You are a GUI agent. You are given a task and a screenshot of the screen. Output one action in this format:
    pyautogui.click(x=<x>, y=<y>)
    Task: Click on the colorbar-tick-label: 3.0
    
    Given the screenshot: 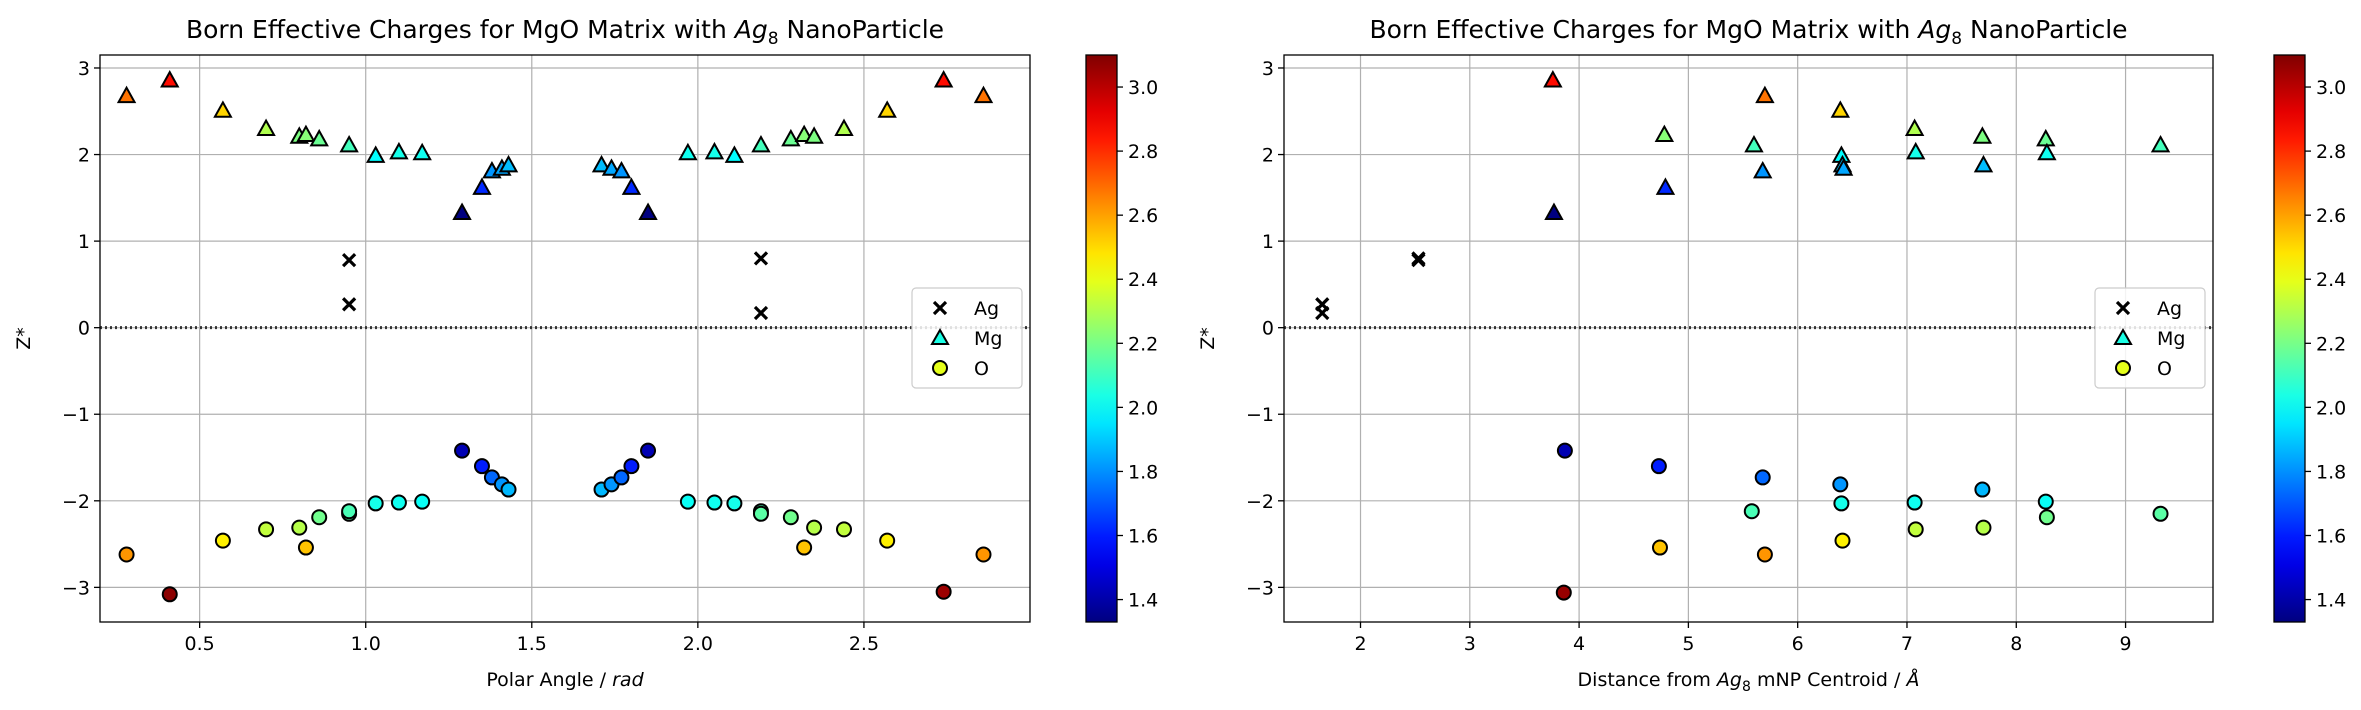 What is the action you would take?
    pyautogui.click(x=2331, y=88)
    